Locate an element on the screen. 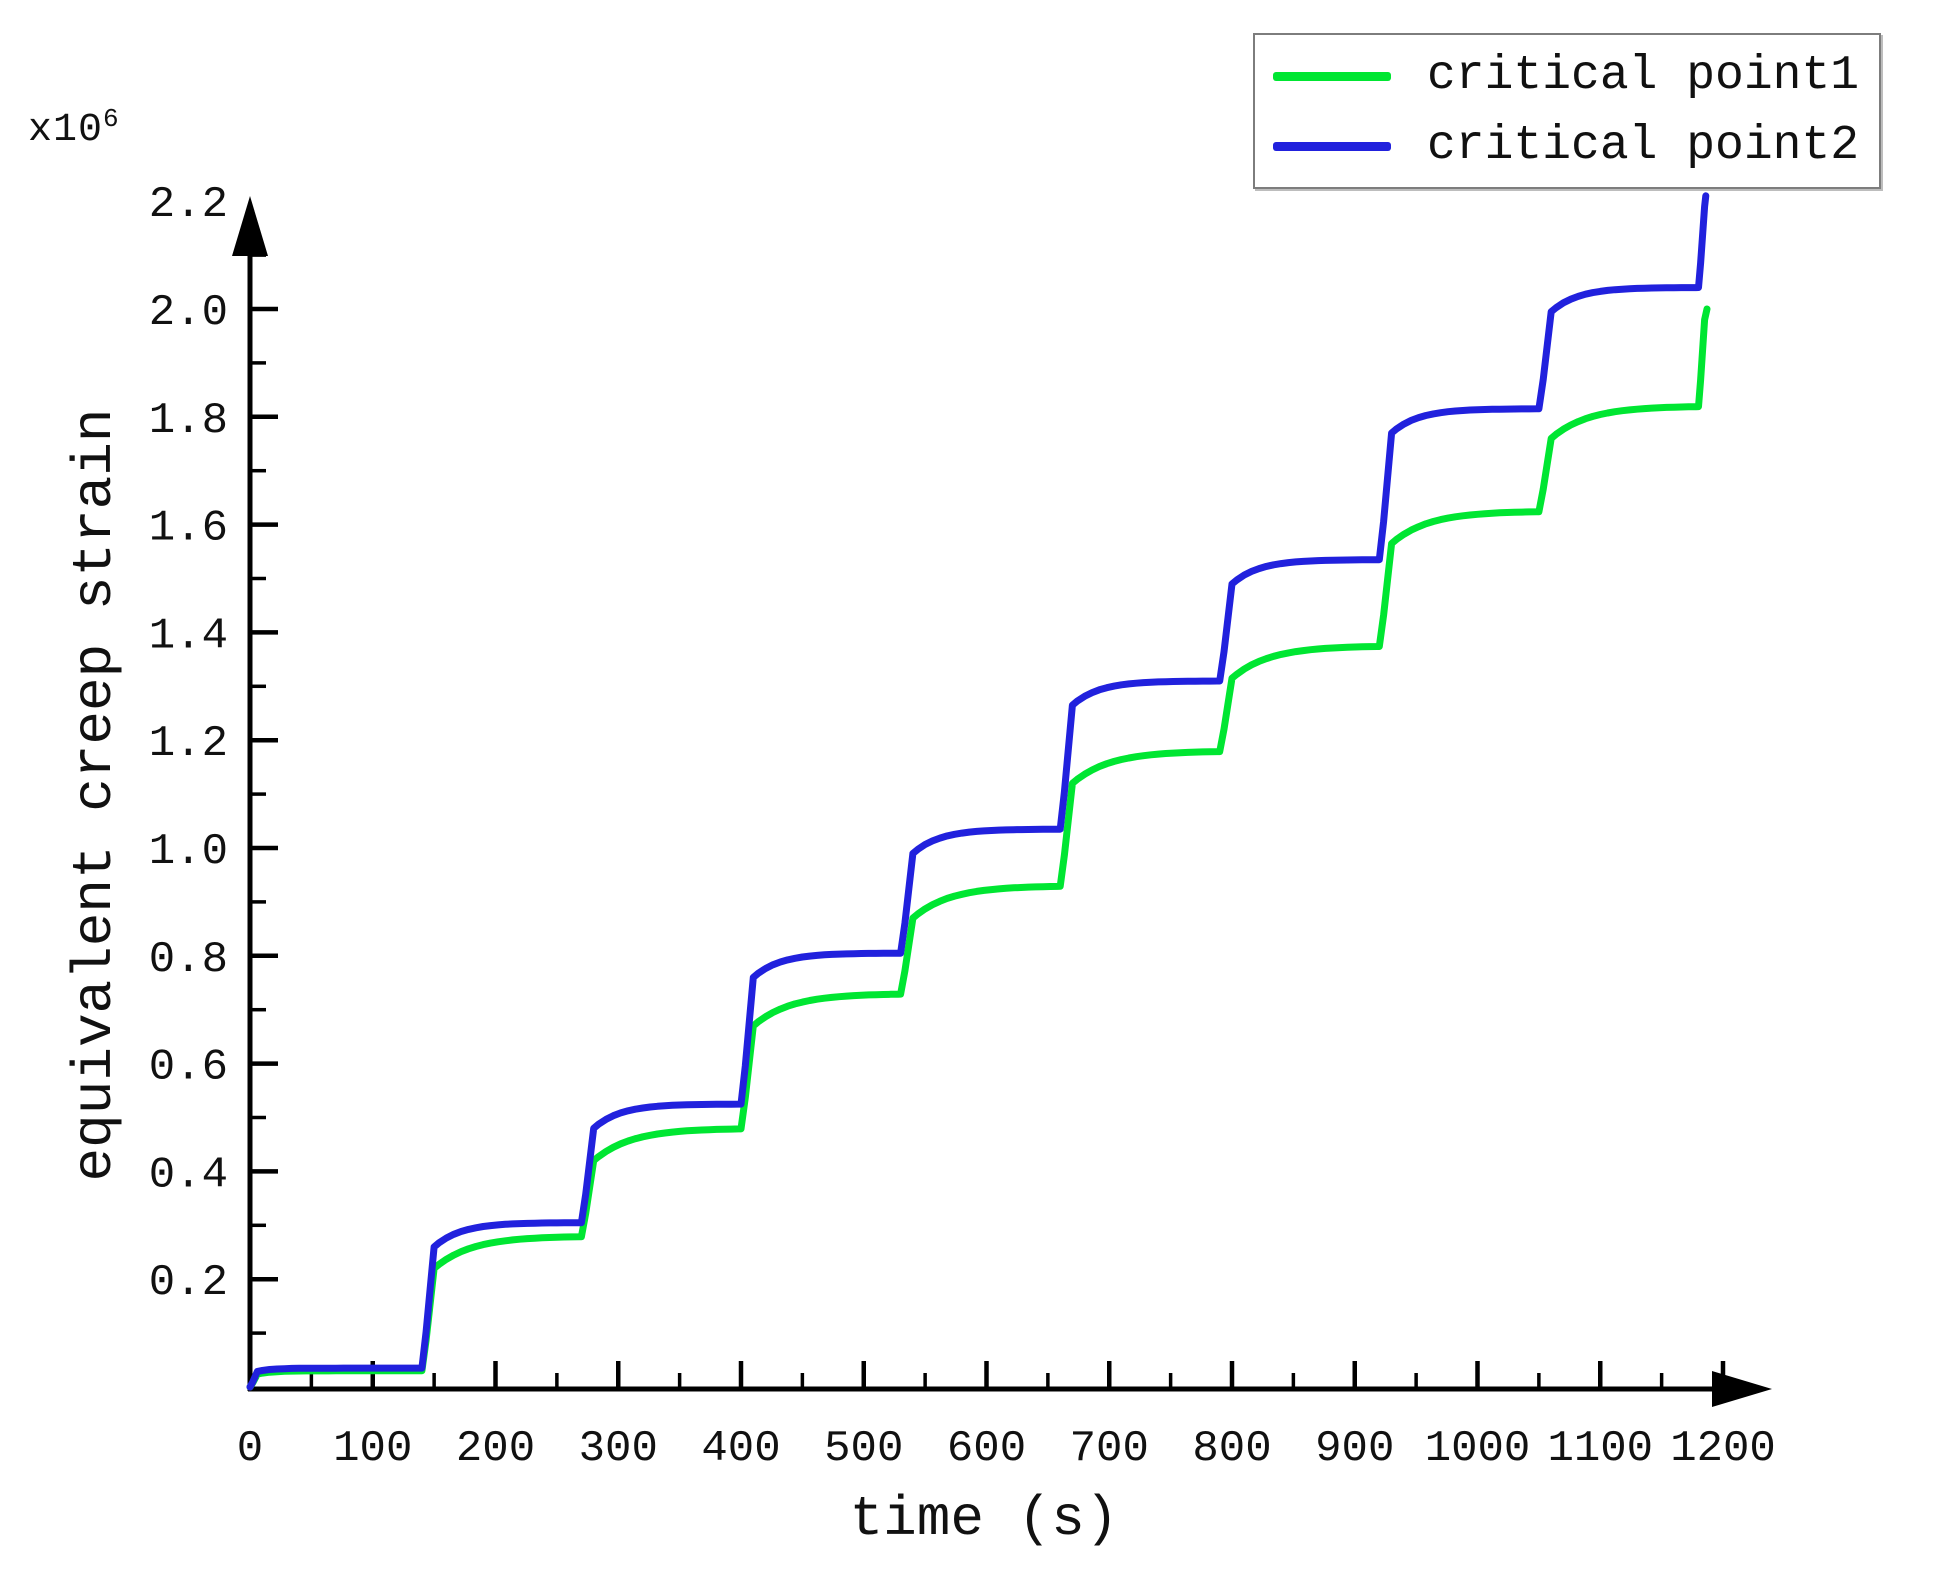 The width and height of the screenshot is (1949, 1577). y-tick-label: 2.2 is located at coordinates (188, 205).